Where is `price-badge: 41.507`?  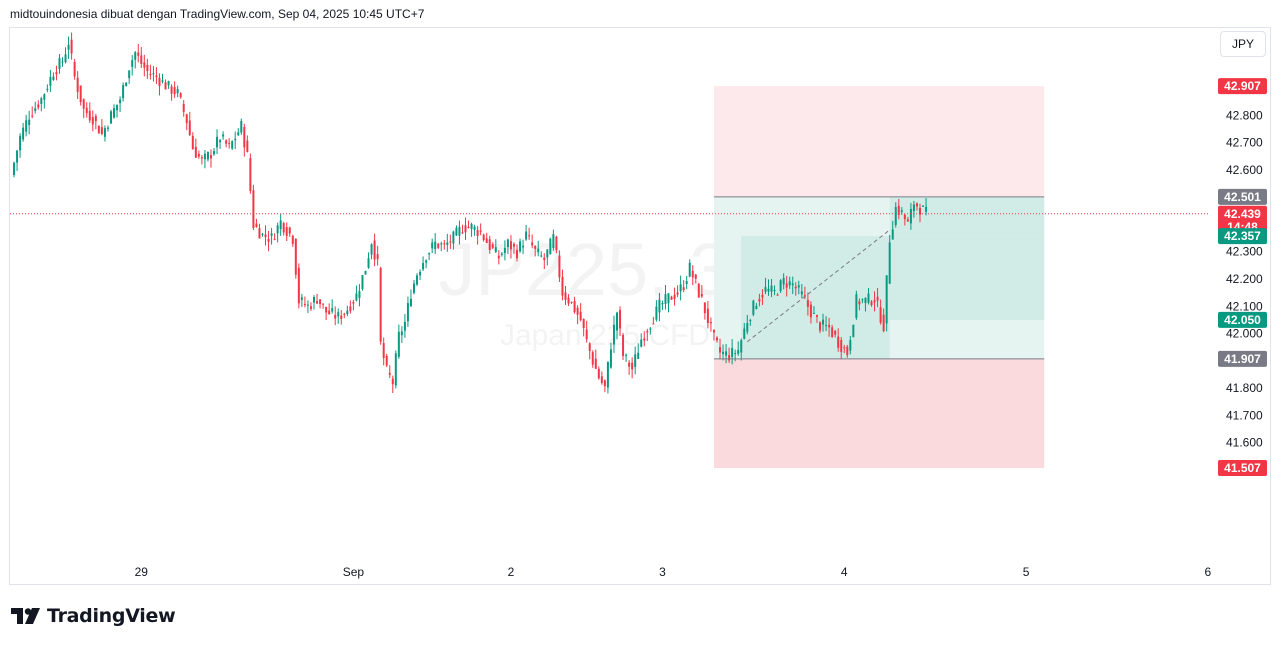 price-badge: 41.507 is located at coordinates (1242, 468).